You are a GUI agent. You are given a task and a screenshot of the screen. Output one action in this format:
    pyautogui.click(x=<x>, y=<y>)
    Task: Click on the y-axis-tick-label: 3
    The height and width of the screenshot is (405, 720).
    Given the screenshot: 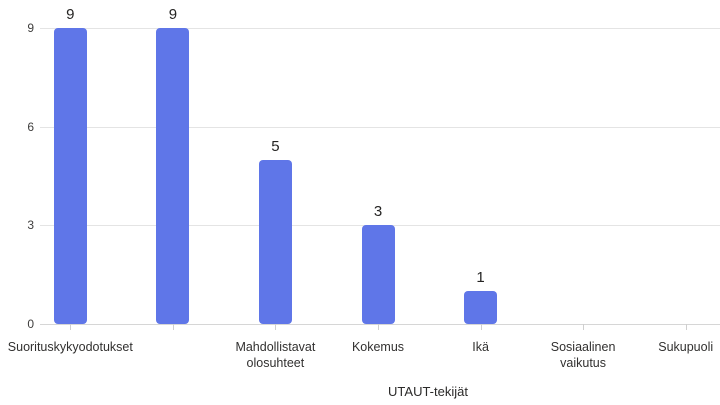 What is the action you would take?
    pyautogui.click(x=30, y=225)
    